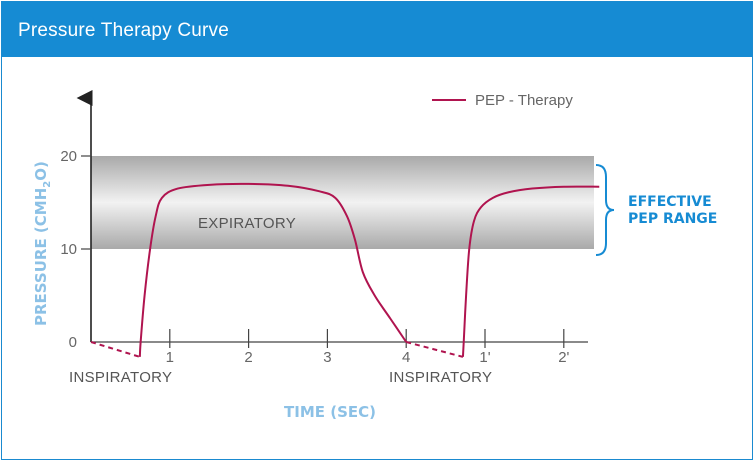 The width and height of the screenshot is (756, 463). I want to click on y-axis-title-end: O), so click(41, 171).